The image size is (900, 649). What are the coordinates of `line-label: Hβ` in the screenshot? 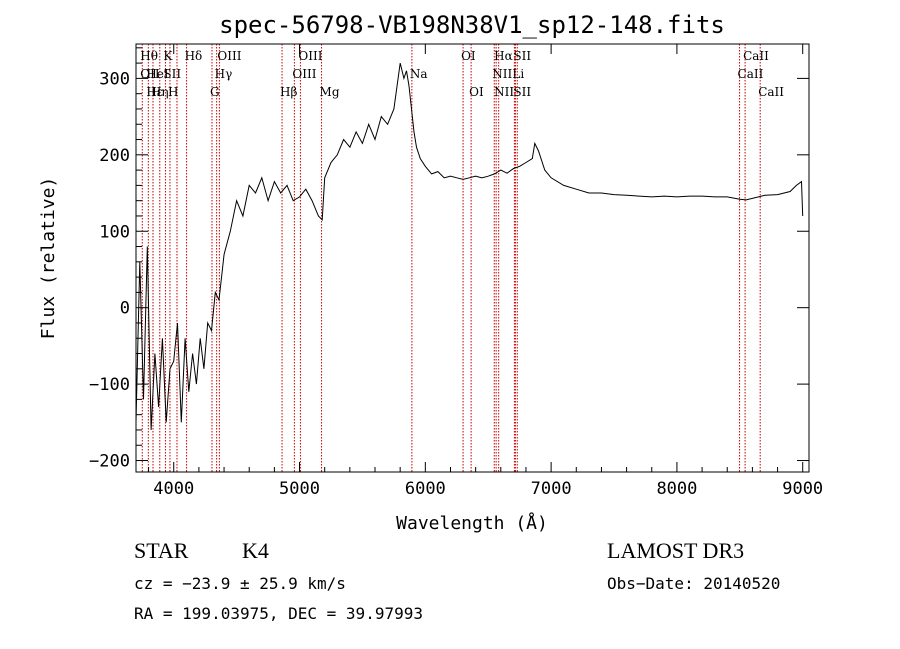 It's located at (288, 92).